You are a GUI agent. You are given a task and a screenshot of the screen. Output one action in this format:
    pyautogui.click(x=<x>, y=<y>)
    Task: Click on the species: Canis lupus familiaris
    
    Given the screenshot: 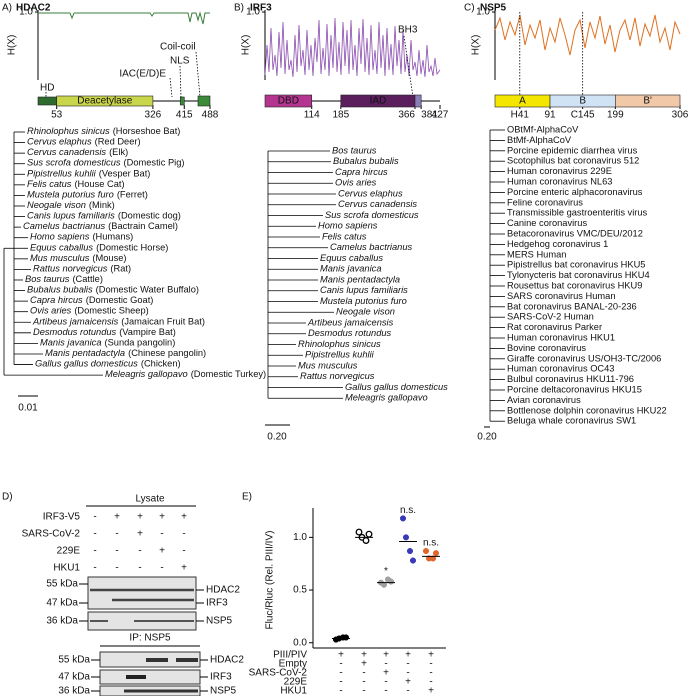 What is the action you would take?
    pyautogui.click(x=71, y=216)
    